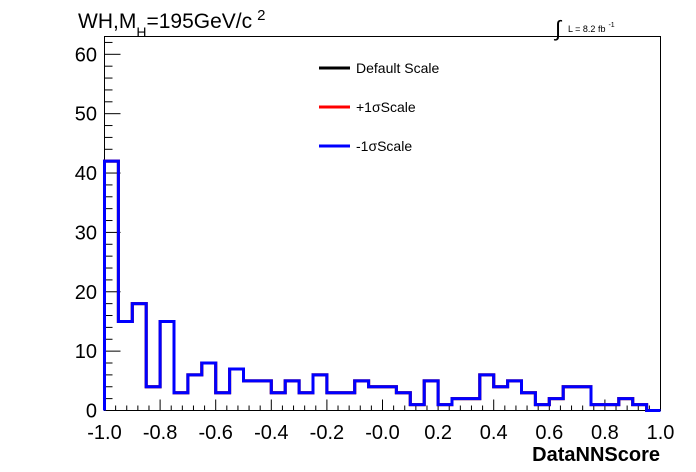 The image size is (696, 472). What do you see at coordinates (104, 433) in the screenshot?
I see `x-tick-label: -1.0` at bounding box center [104, 433].